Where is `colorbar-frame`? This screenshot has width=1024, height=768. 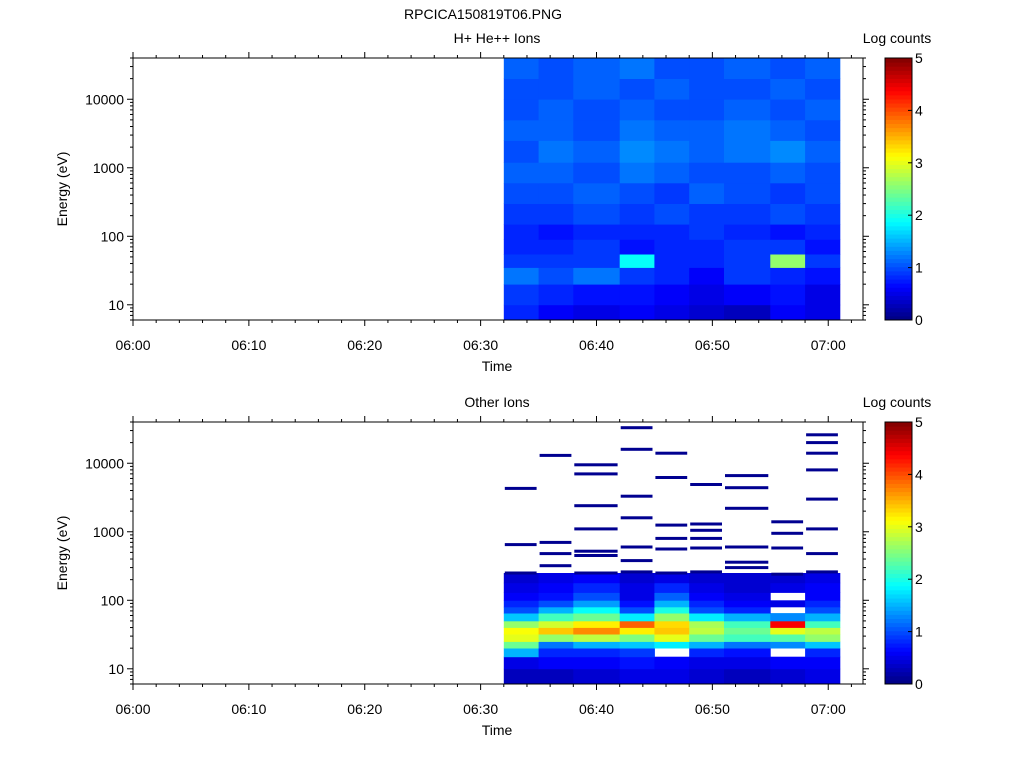 colorbar-frame is located at coordinates (898, 189).